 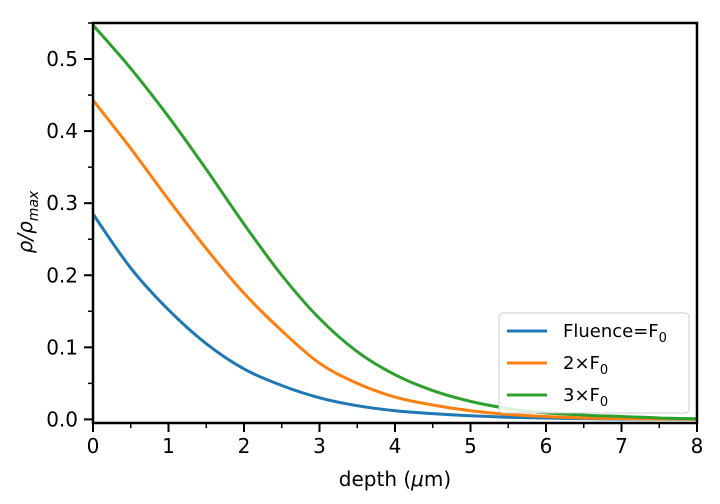 I want to click on y-tick-label: 0.4, so click(x=62, y=131).